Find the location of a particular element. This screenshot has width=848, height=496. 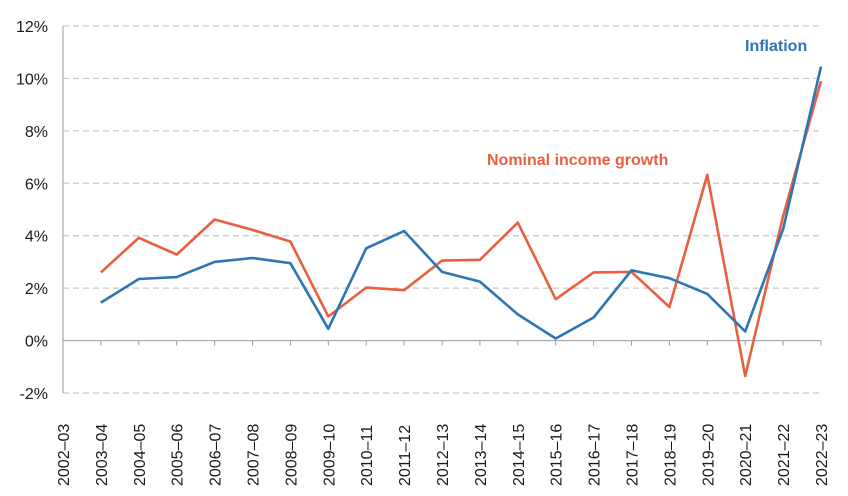

y-tick-label: 4% is located at coordinates (36, 237).